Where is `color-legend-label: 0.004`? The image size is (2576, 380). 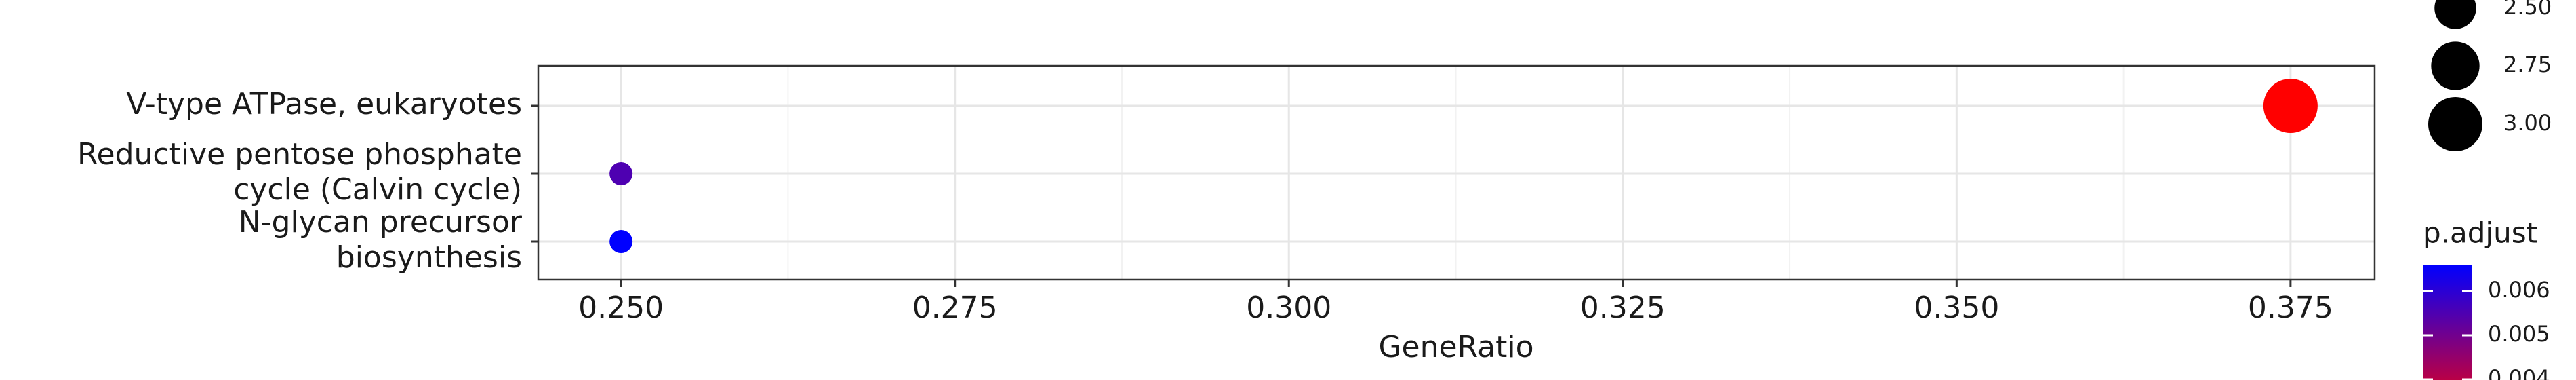
color-legend-label: 0.004 is located at coordinates (2519, 372).